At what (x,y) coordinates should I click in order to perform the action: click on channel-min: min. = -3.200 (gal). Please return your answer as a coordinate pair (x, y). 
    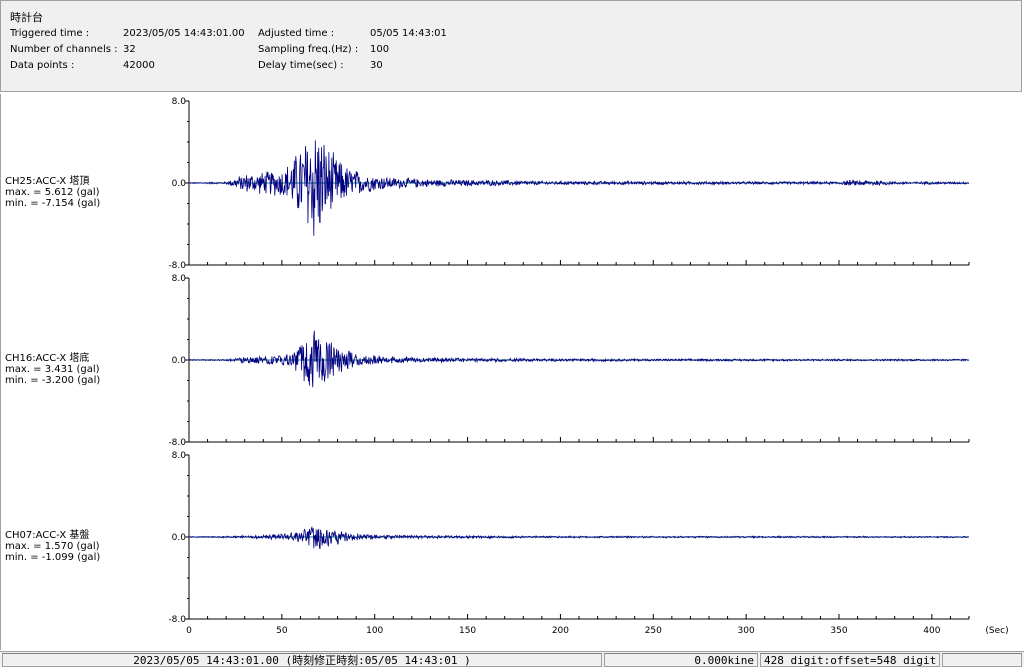
    Looking at the image, I should click on (53, 380).